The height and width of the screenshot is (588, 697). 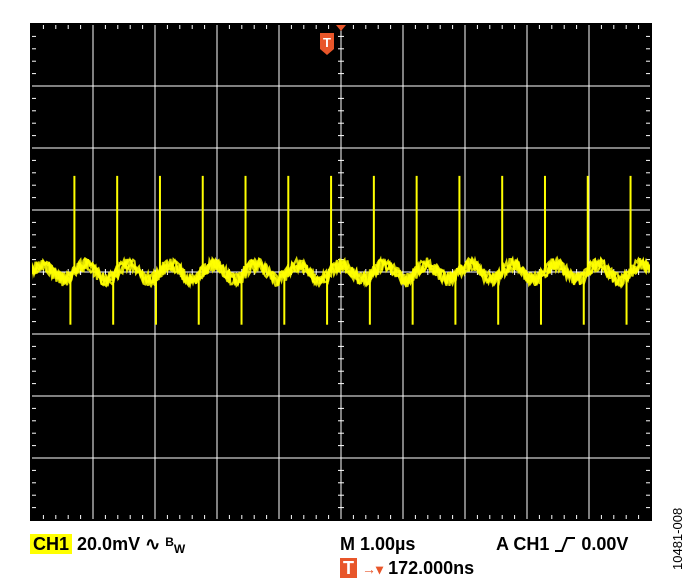 What do you see at coordinates (327, 42) in the screenshot?
I see `trigger-marker-label: T` at bounding box center [327, 42].